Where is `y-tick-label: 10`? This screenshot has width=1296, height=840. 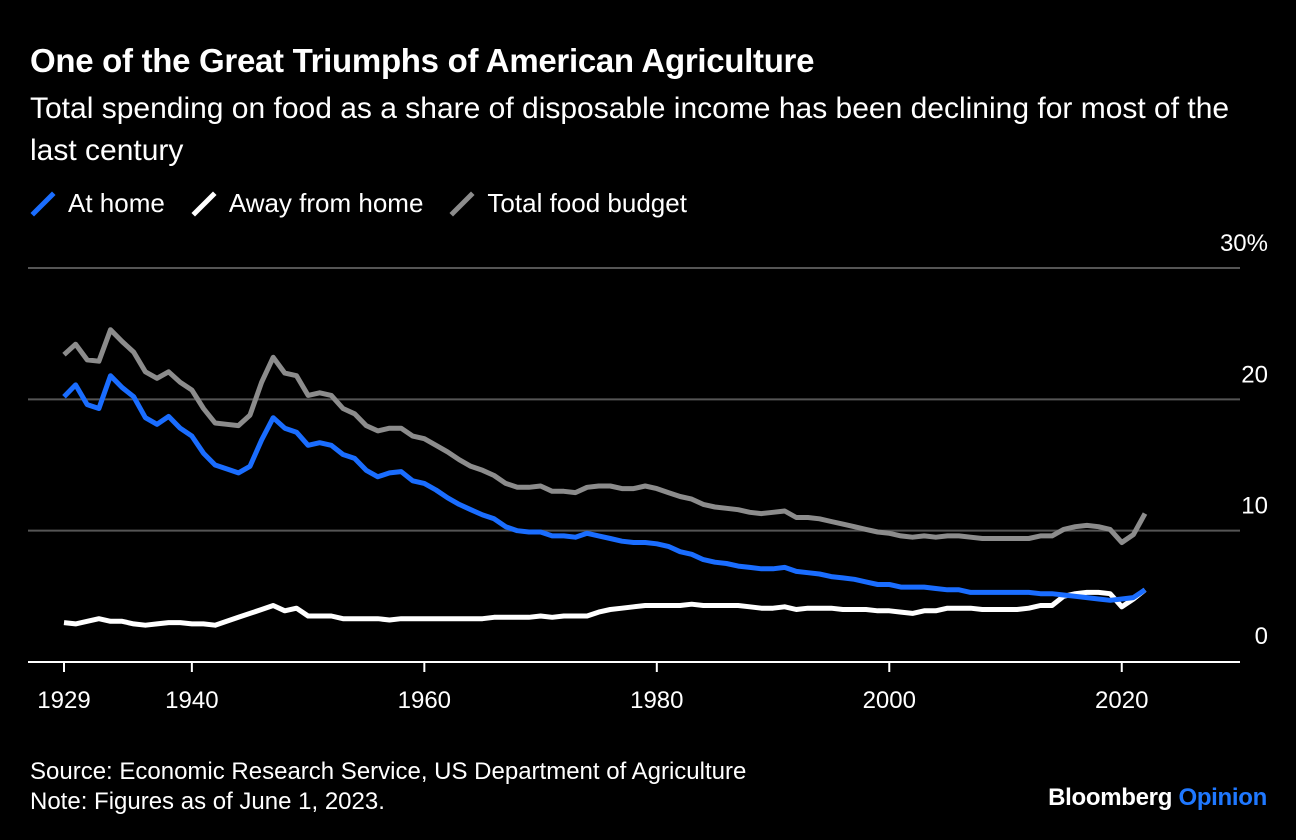
y-tick-label: 10 is located at coordinates (1254, 506).